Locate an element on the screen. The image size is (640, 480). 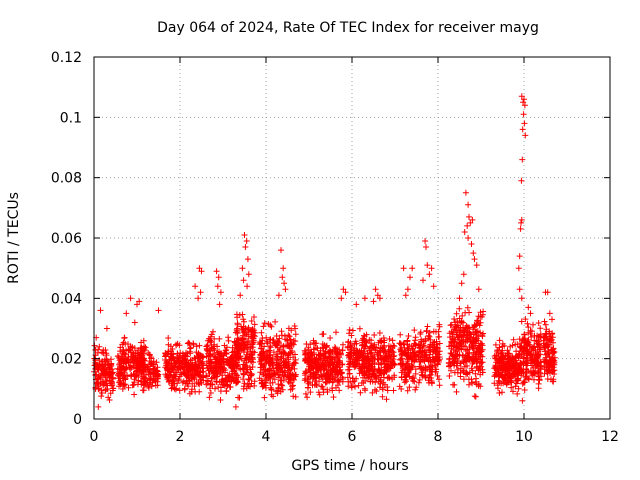
y-tick-label: 0.02 is located at coordinates (66, 360).